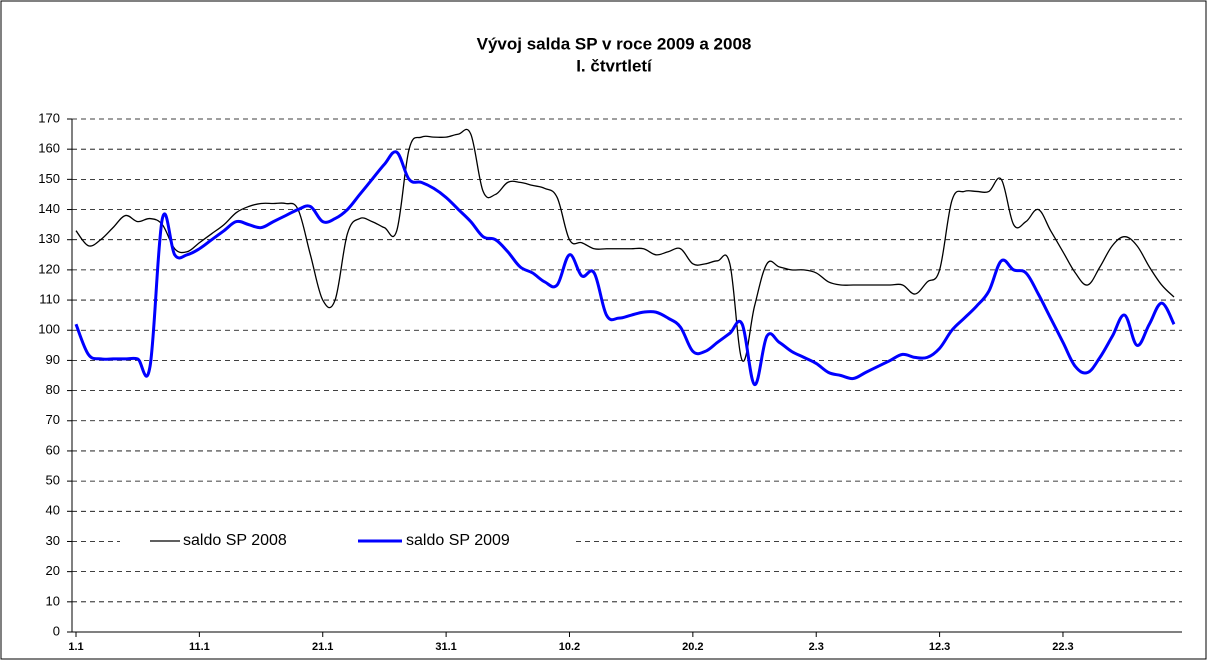  What do you see at coordinates (53, 600) in the screenshot?
I see `y-tick-label: 10` at bounding box center [53, 600].